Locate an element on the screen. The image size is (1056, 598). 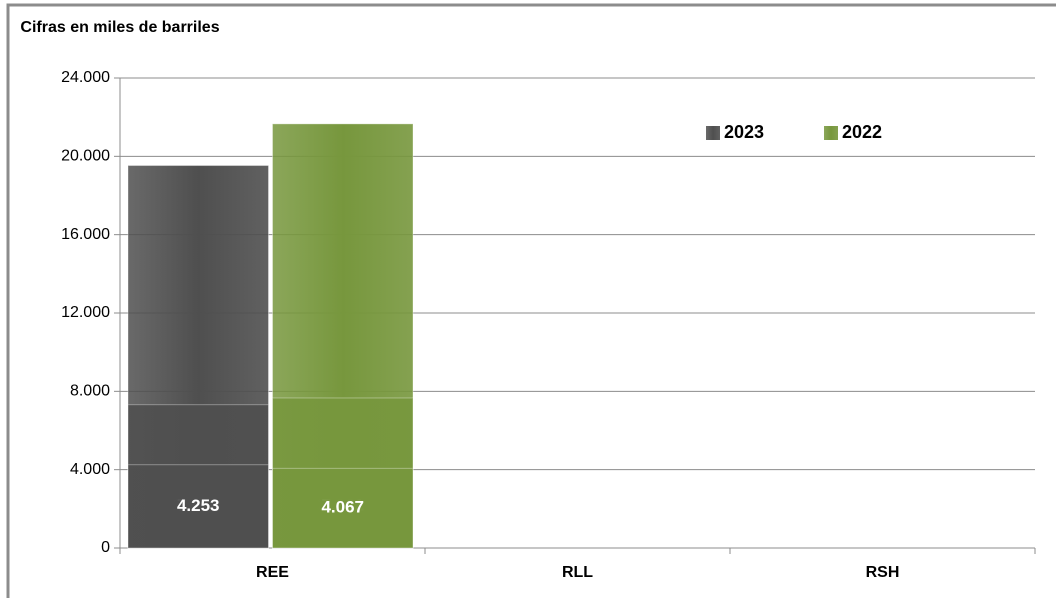
y-tick-label: 12.000 is located at coordinates (85, 312).